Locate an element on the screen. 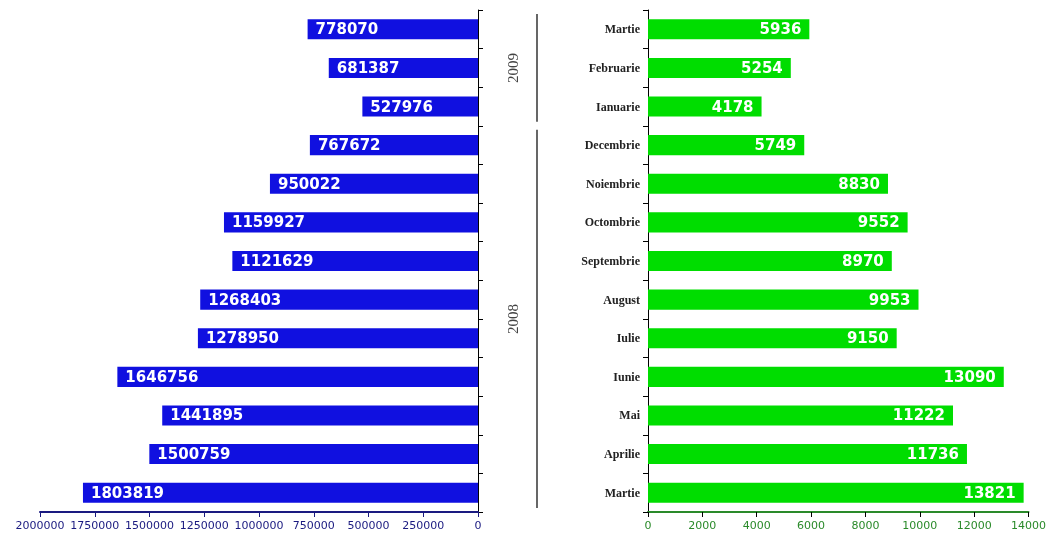 This screenshot has width=1049, height=546. x-tick-label: 6000 is located at coordinates (811, 525).